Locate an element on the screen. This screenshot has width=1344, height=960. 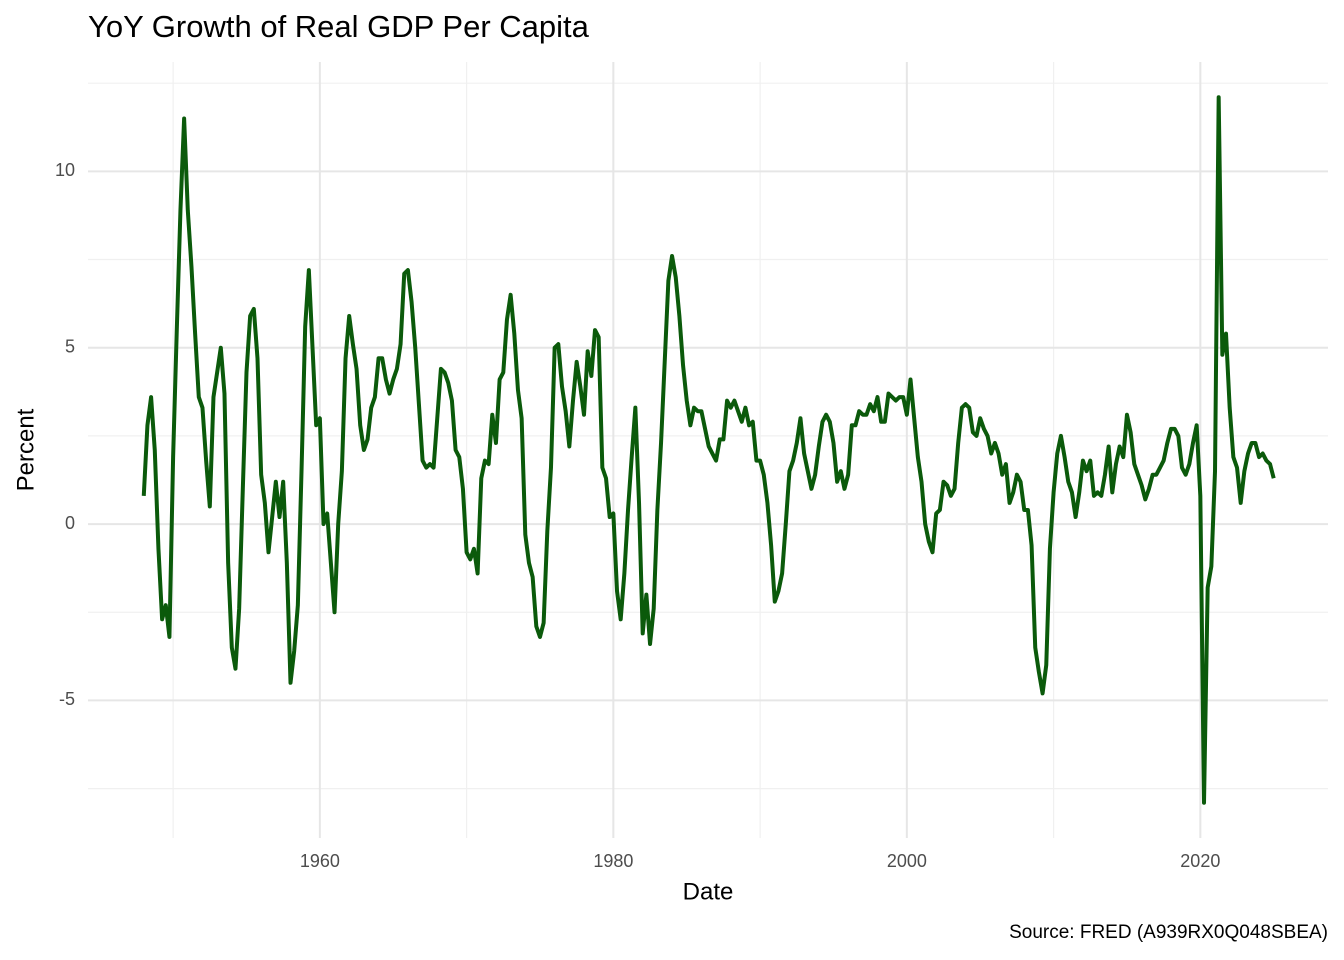
x-tick-label: 2000 is located at coordinates (907, 861).